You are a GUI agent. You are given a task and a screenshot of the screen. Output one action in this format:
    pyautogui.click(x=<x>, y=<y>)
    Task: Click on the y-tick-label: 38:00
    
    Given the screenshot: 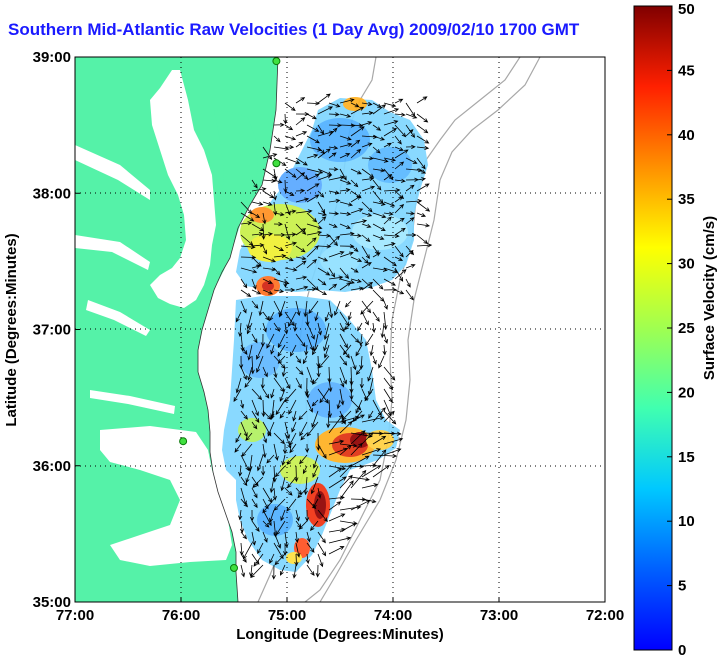 What is the action you would take?
    pyautogui.click(x=52, y=193)
    